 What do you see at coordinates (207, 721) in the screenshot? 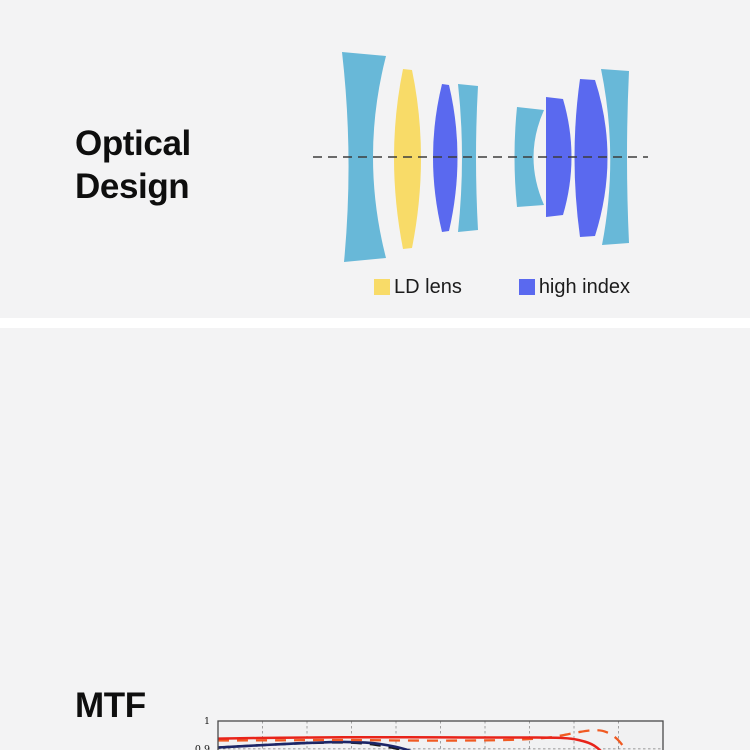
I see `y-axis-label-1: 1` at bounding box center [207, 721].